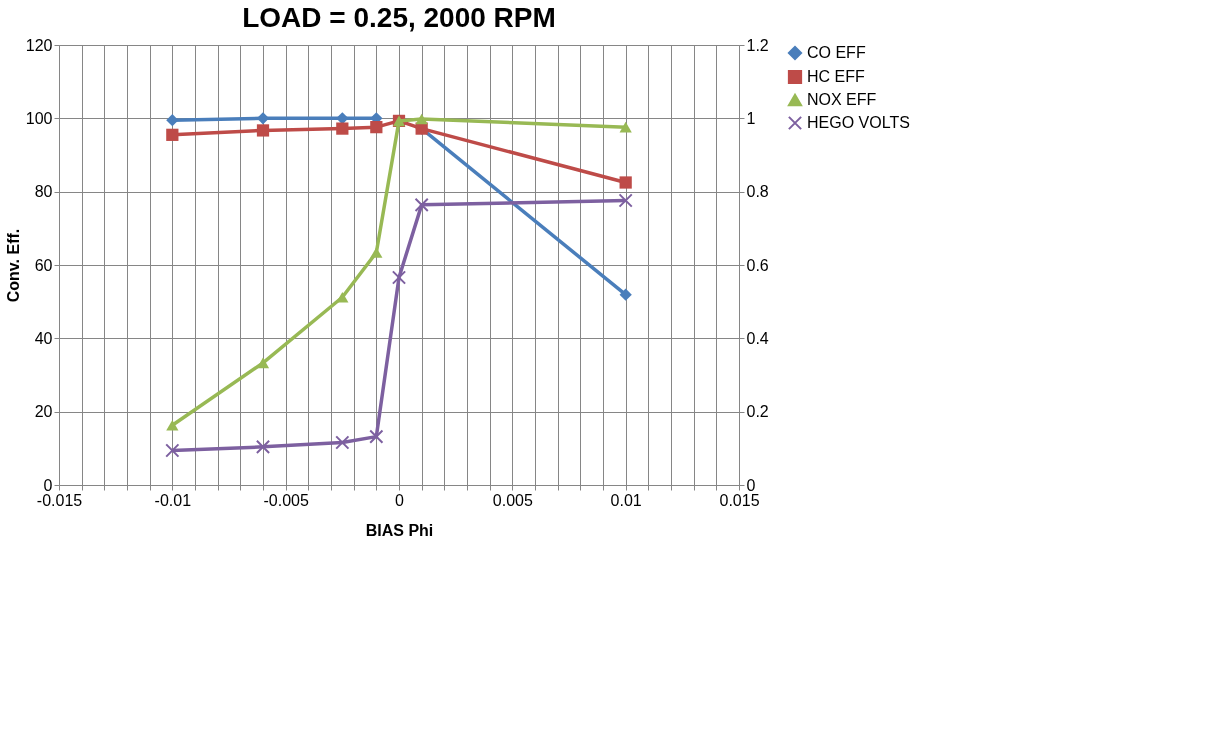  What do you see at coordinates (43, 338) in the screenshot?
I see `y-tick-label: 40` at bounding box center [43, 338].